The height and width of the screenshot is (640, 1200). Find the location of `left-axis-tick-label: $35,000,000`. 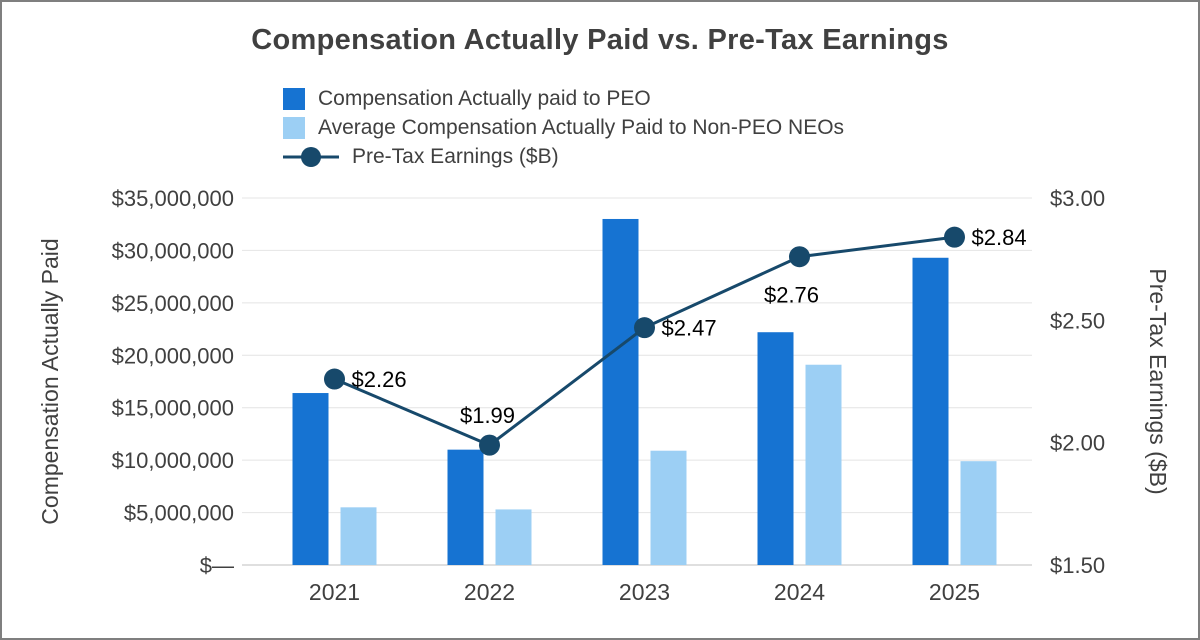

left-axis-tick-label: $35,000,000 is located at coordinates (173, 198).